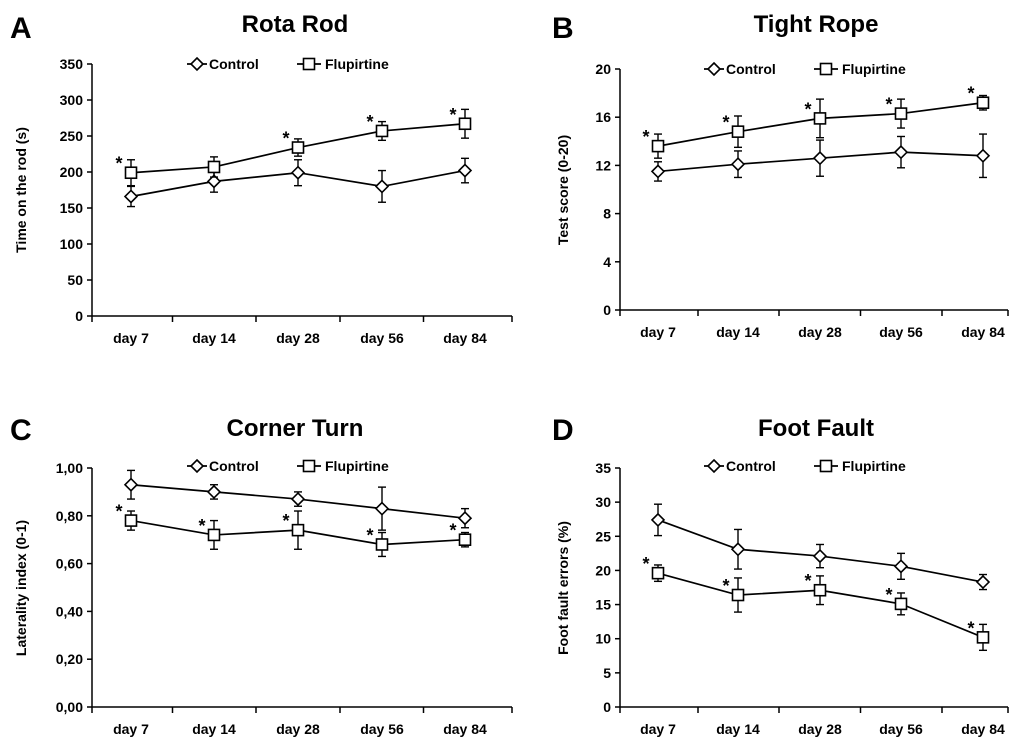 Image resolution: width=1013 pixels, height=745 pixels. What do you see at coordinates (563, 190) in the screenshot?
I see `y-axis-title: Test score (0-20)` at bounding box center [563, 190].